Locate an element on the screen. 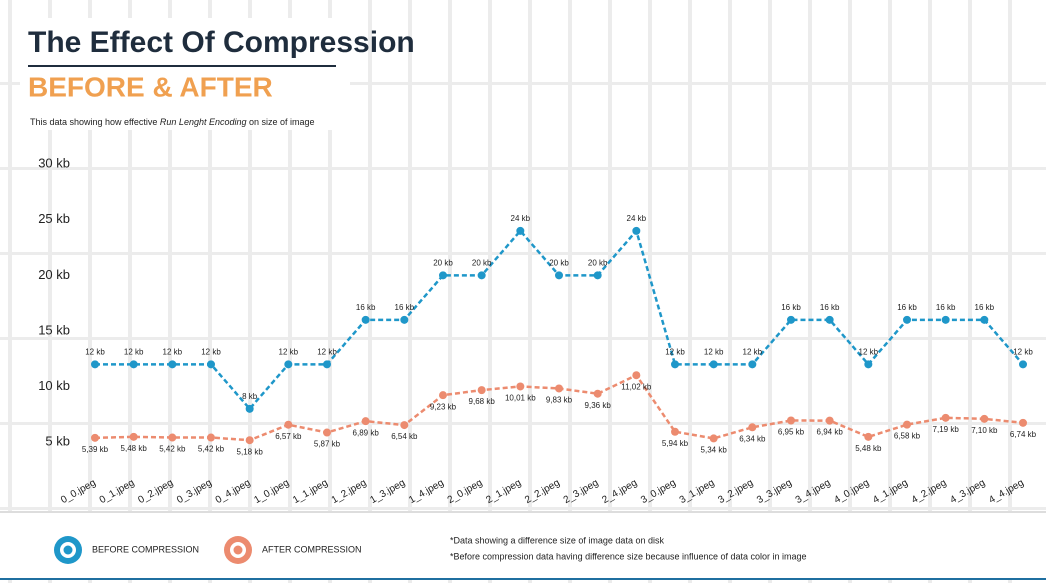 The image size is (1046, 583). value-label: 5,18 kb is located at coordinates (250, 451).